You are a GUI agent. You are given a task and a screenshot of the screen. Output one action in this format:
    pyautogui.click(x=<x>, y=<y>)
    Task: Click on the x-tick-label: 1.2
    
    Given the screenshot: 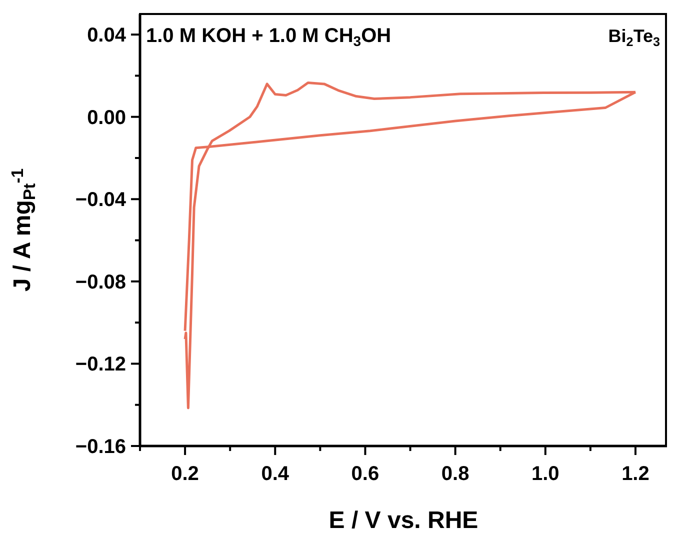 What is the action you would take?
    pyautogui.click(x=636, y=474)
    